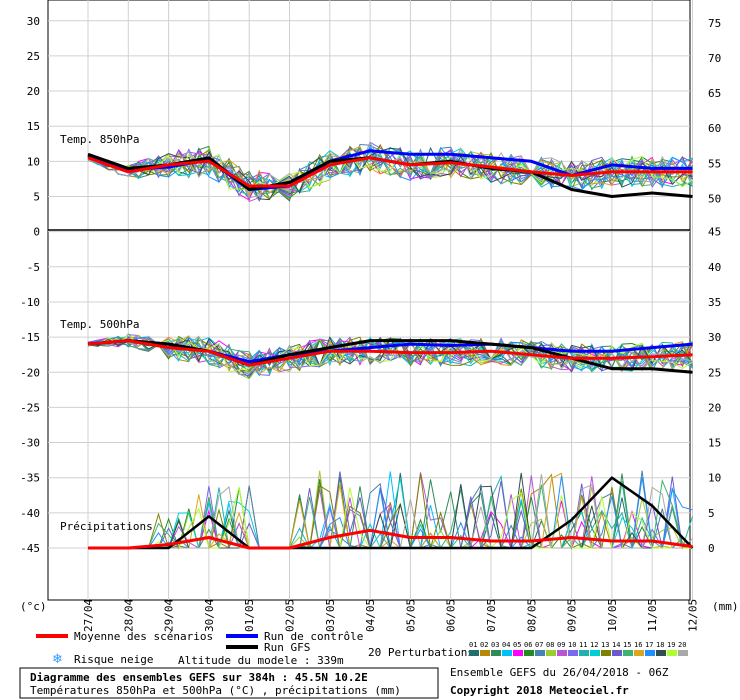 The width and height of the screenshot is (740, 700). Describe the element at coordinates (714, 302) in the screenshot. I see `right-tick-label-500: 35` at that location.